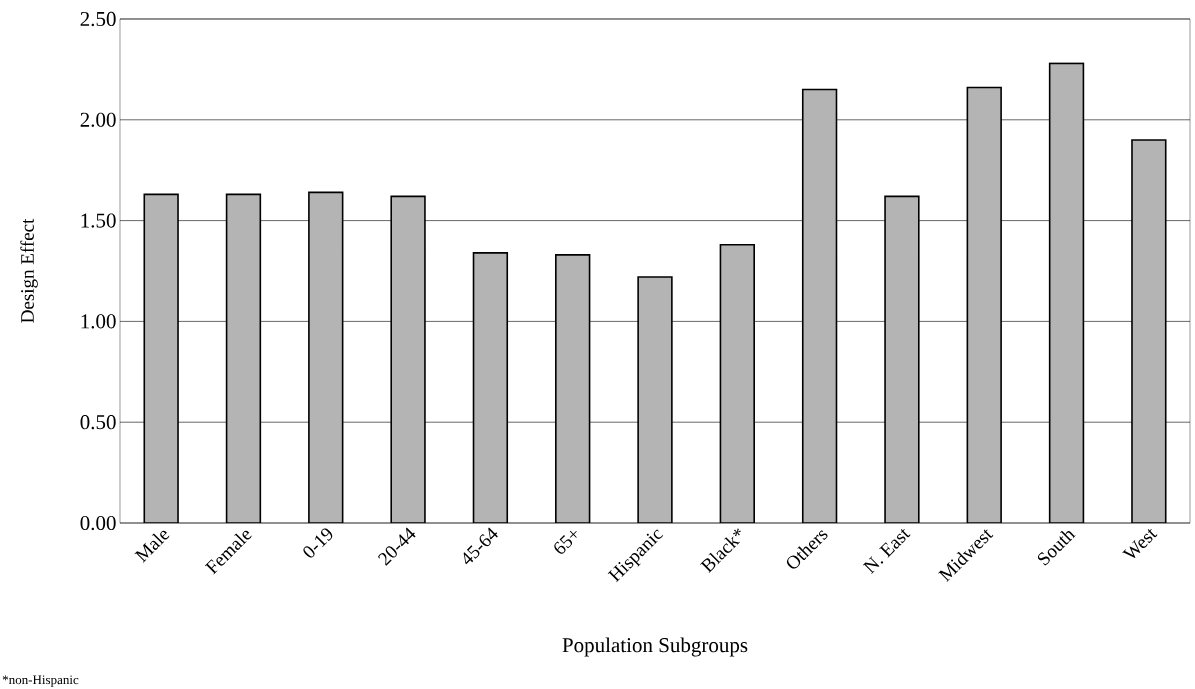  Describe the element at coordinates (565, 542) in the screenshot. I see `x-tick-label: 65+` at that location.